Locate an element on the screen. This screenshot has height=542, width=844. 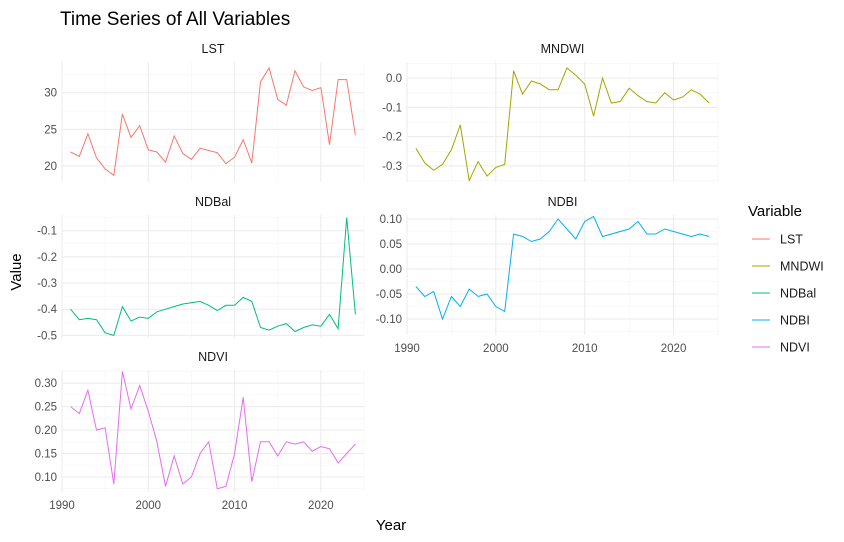
series-line-ndbal is located at coordinates (213, 277).